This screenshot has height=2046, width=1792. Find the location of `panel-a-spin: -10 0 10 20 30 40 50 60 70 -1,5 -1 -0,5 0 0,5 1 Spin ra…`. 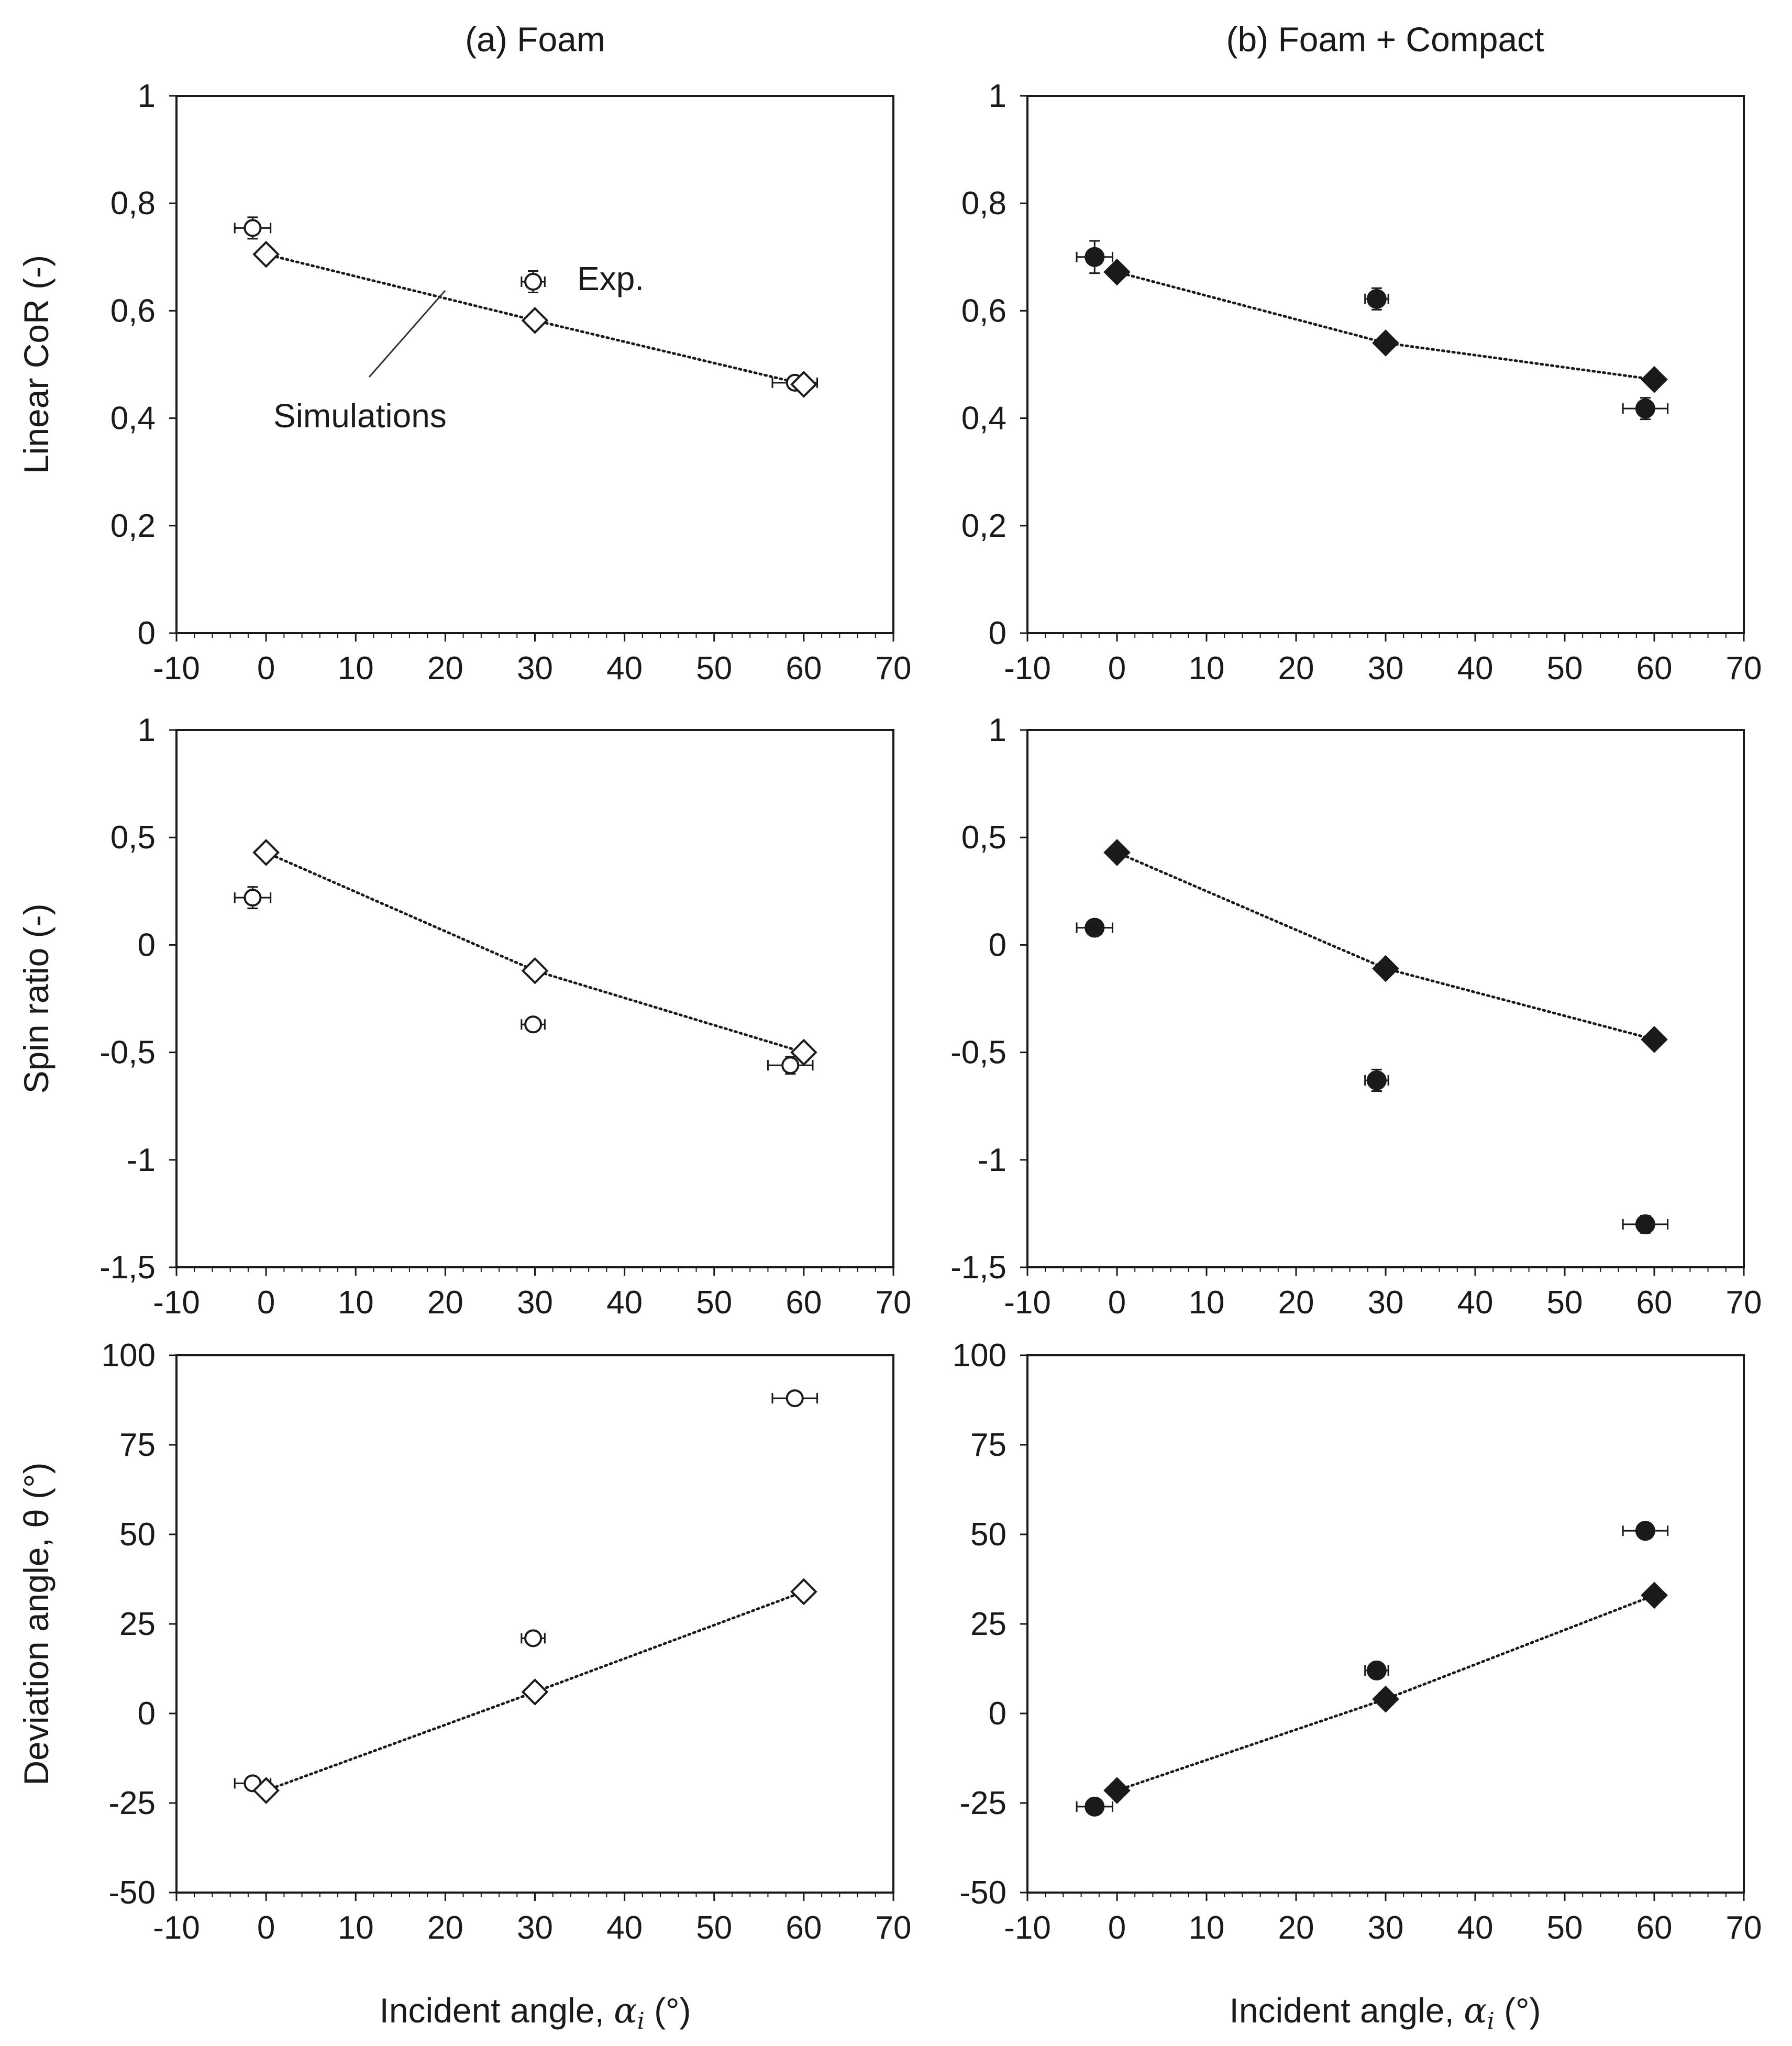

panel-a-spin: -10 0 10 20 30 40 50 60 70 -1,5 -1 -0,5 0 0,5 1 Spin ra… is located at coordinates (464, 1017).